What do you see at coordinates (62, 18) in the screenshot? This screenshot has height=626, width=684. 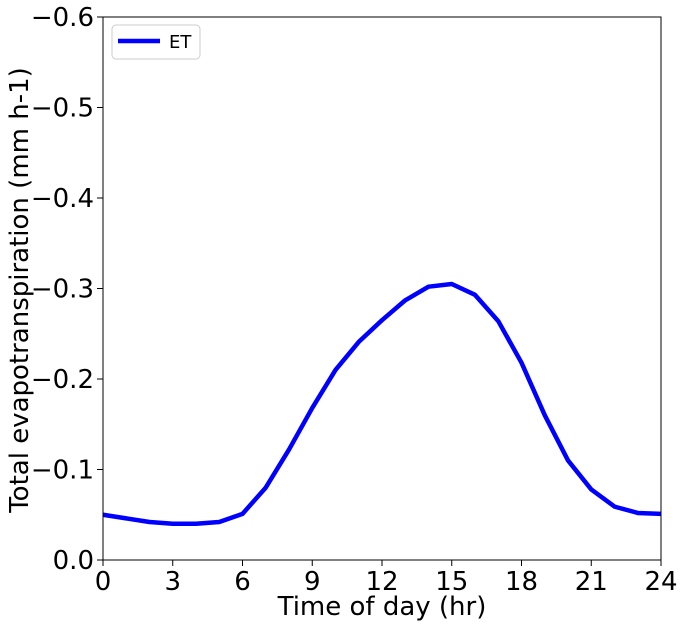 I see `y-tick-label: −0.6` at bounding box center [62, 18].